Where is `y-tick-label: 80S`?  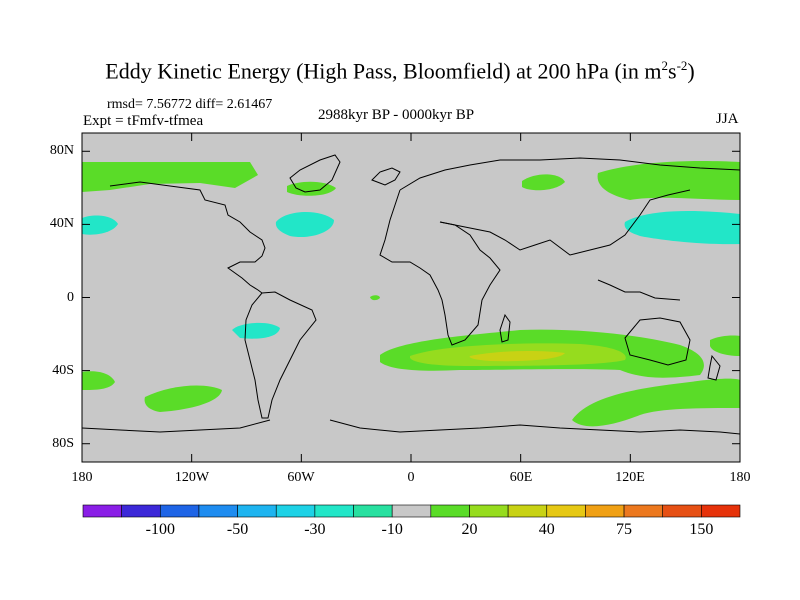 y-tick-label: 80S is located at coordinates (63, 443).